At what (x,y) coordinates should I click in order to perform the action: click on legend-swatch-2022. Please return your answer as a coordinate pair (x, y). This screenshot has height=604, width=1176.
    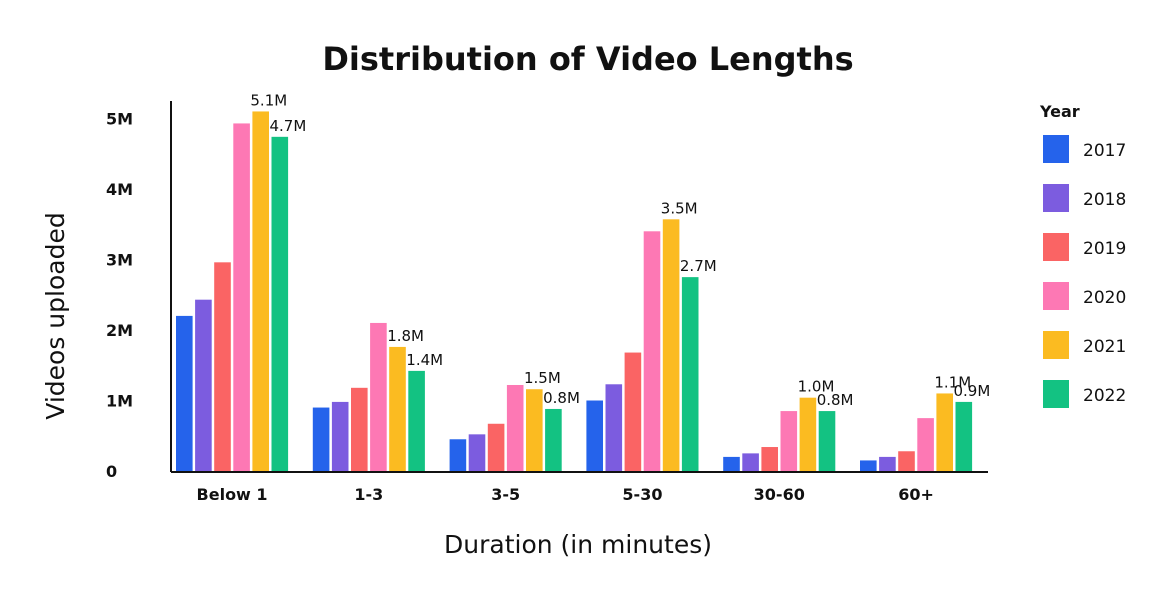
    Looking at the image, I should click on (1056, 394).